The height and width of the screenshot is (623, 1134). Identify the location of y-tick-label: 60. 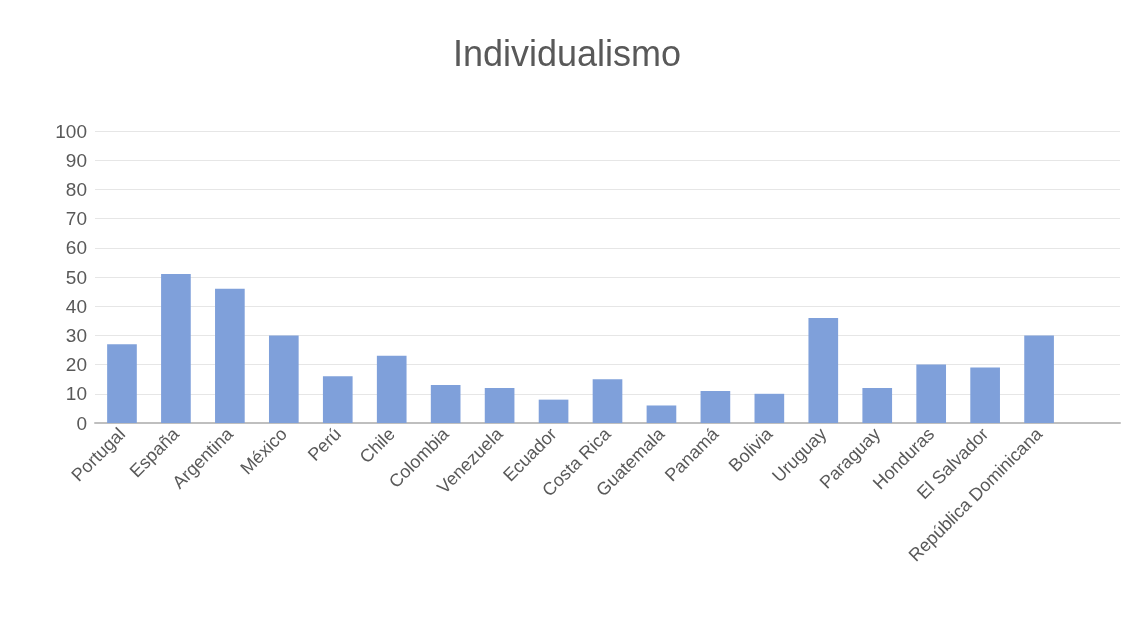
(76, 248).